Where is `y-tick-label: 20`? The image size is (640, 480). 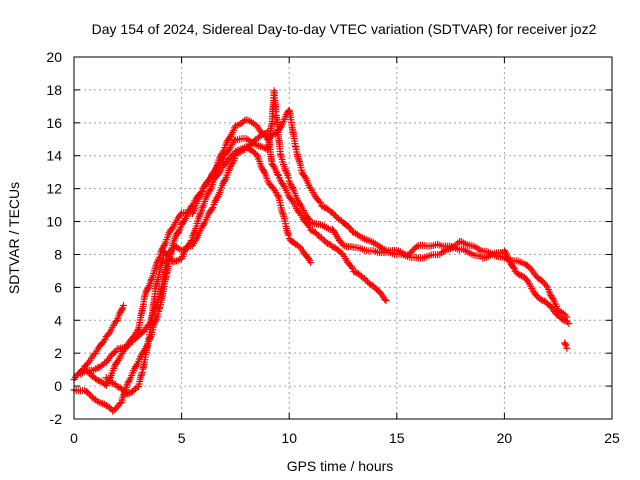 y-tick-label: 20 is located at coordinates (54, 57).